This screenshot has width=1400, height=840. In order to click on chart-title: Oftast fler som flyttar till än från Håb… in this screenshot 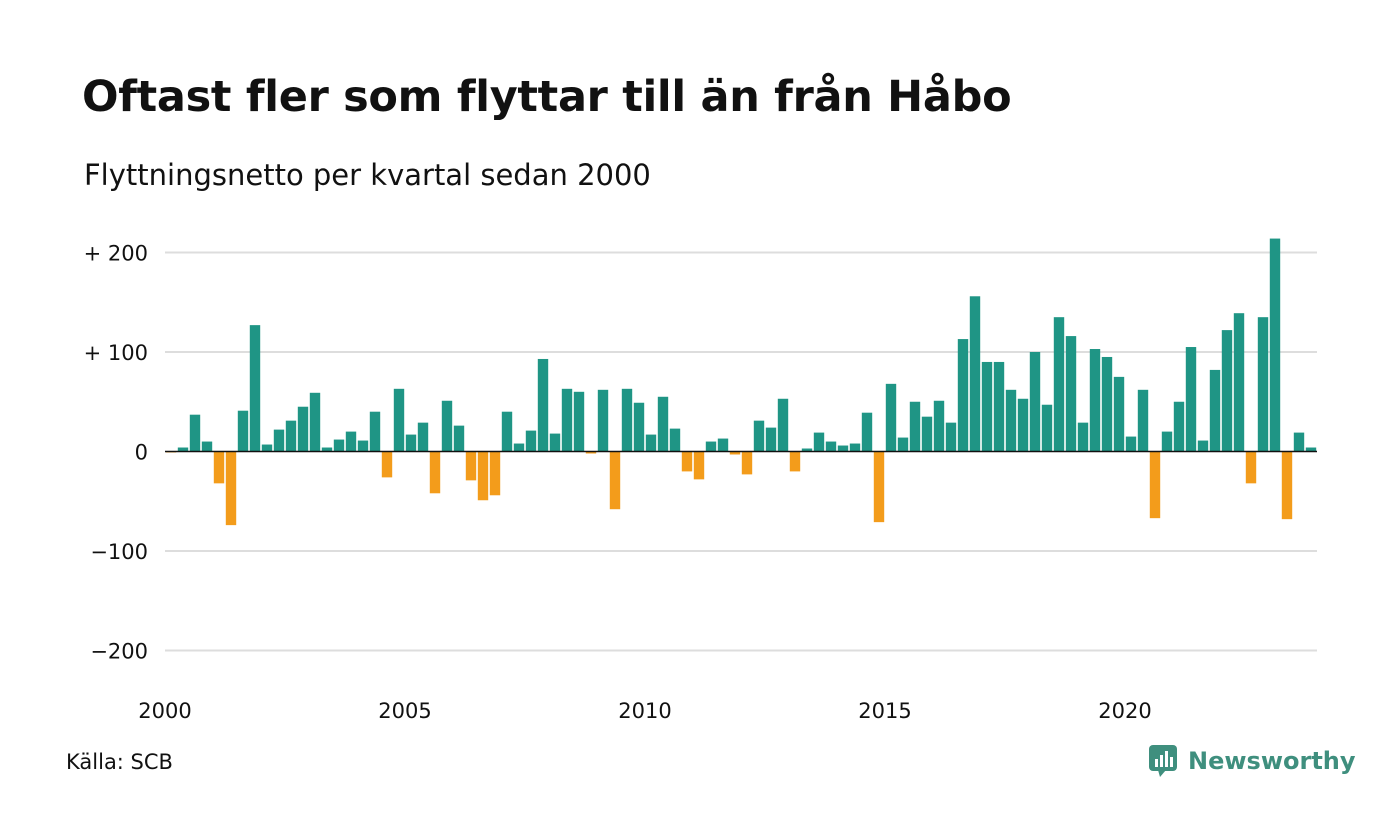, I will do `click(547, 97)`.